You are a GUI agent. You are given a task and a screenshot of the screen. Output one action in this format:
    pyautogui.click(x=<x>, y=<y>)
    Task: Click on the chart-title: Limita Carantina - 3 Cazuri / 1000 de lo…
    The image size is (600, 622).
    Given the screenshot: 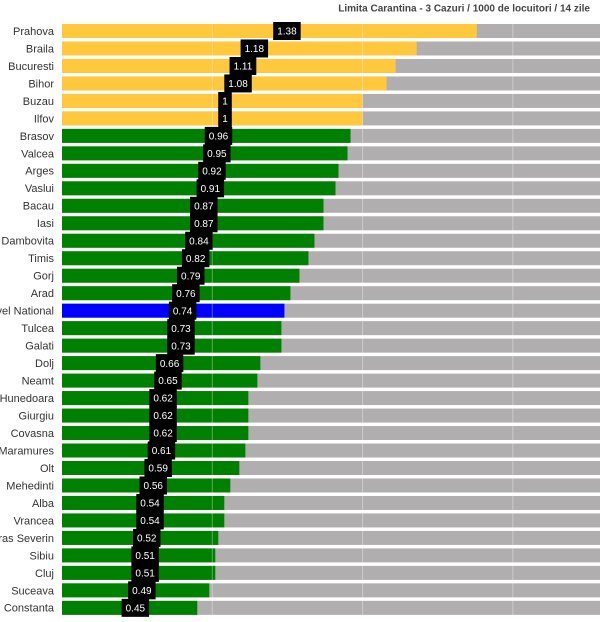 What is the action you would take?
    pyautogui.click(x=464, y=9)
    